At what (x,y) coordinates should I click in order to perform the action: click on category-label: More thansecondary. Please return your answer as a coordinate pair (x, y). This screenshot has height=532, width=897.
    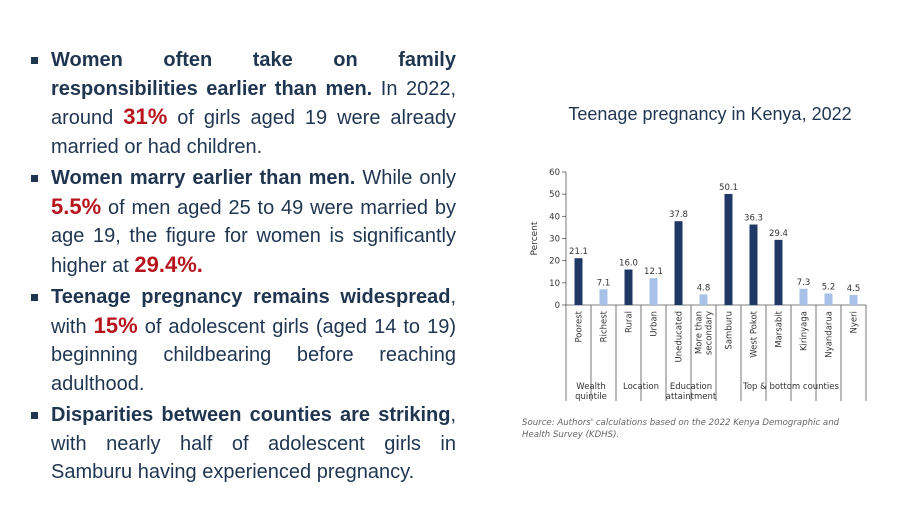
    Looking at the image, I should click on (705, 333).